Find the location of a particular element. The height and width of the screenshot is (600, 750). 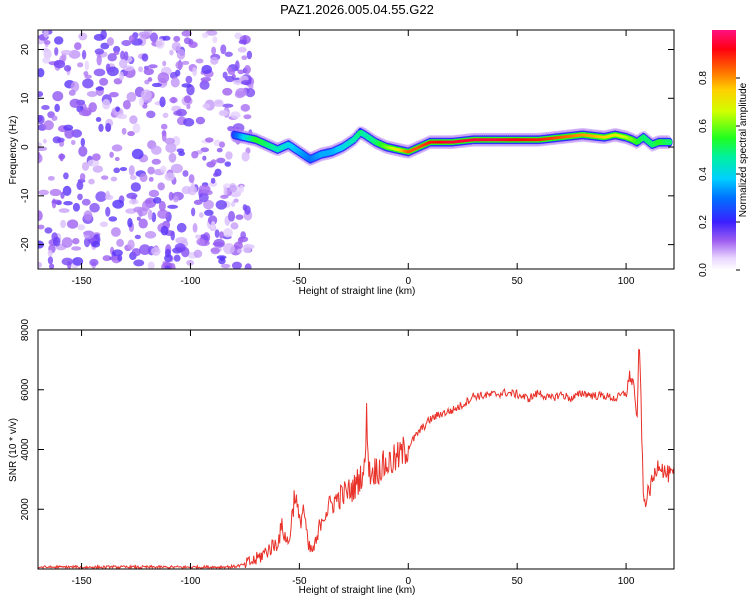

spectrogram-xtick-label: -100 is located at coordinates (190, 281).